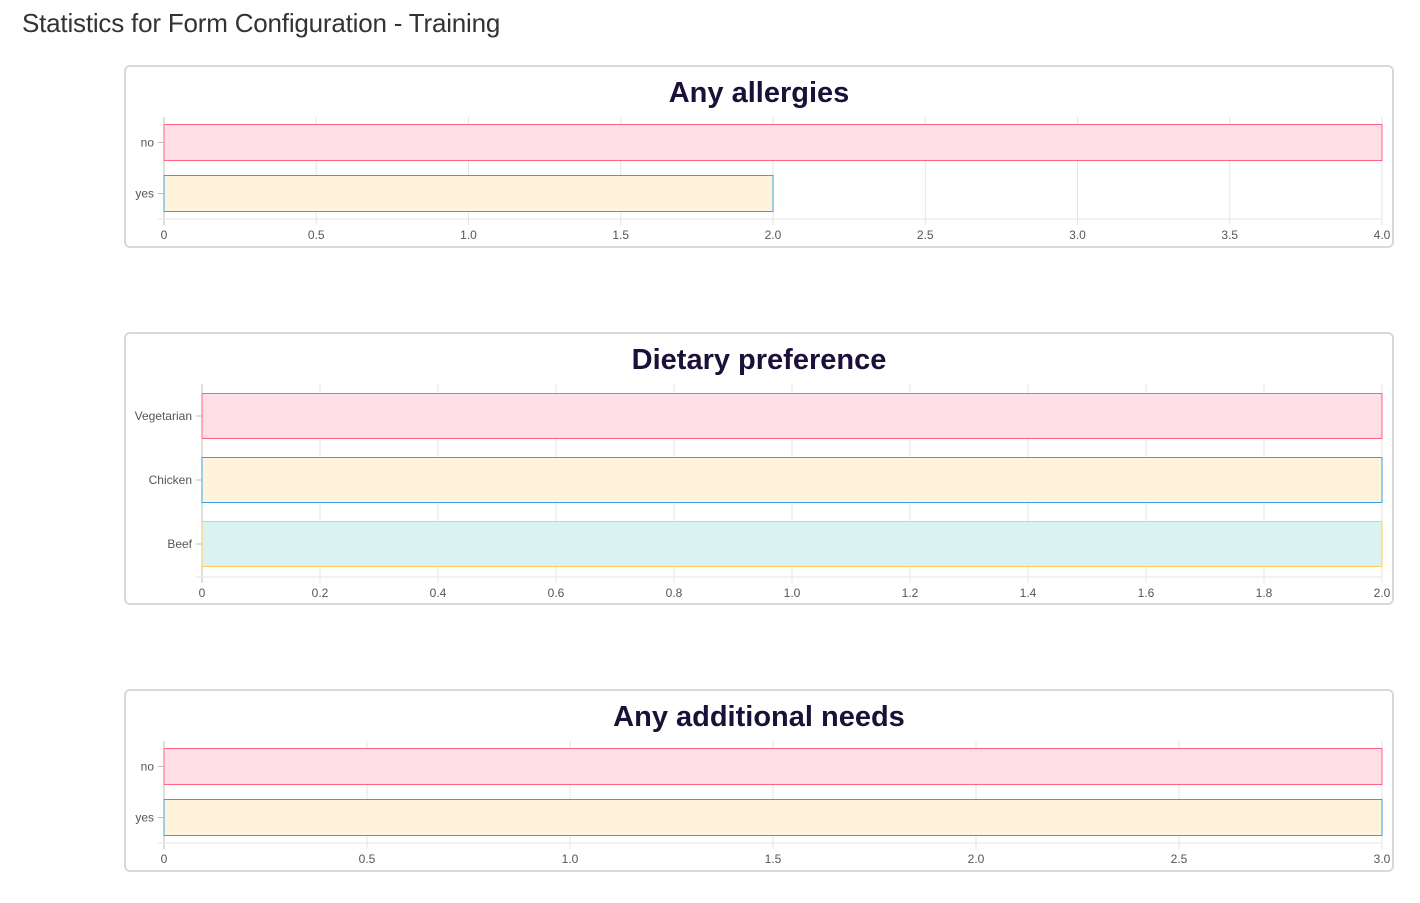 Image resolution: width=1420 pixels, height=903 pixels. Describe the element at coordinates (910, 593) in the screenshot. I see `x-tick-label: 1.2` at that location.